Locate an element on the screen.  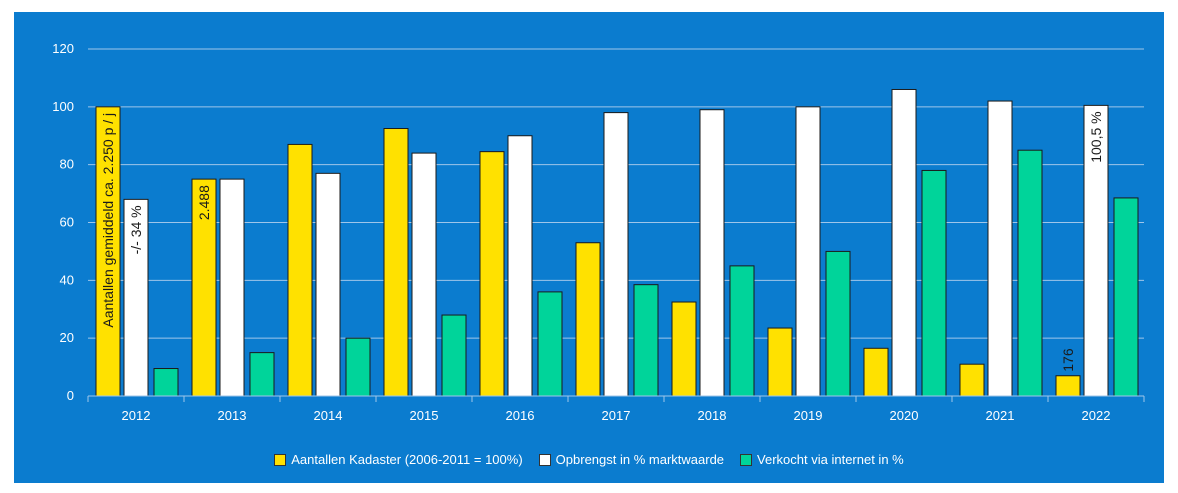
annotation-label: 100,5 % is located at coordinates (1096, 136).